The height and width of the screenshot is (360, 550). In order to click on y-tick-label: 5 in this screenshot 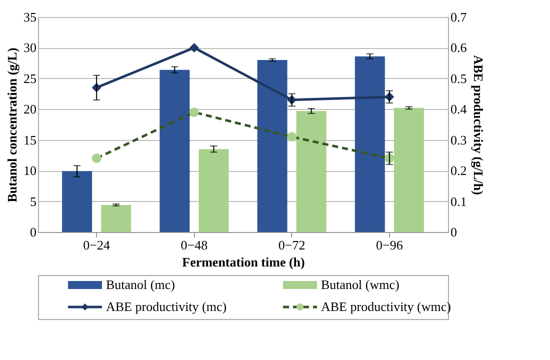, I will do `click(33, 201)`.